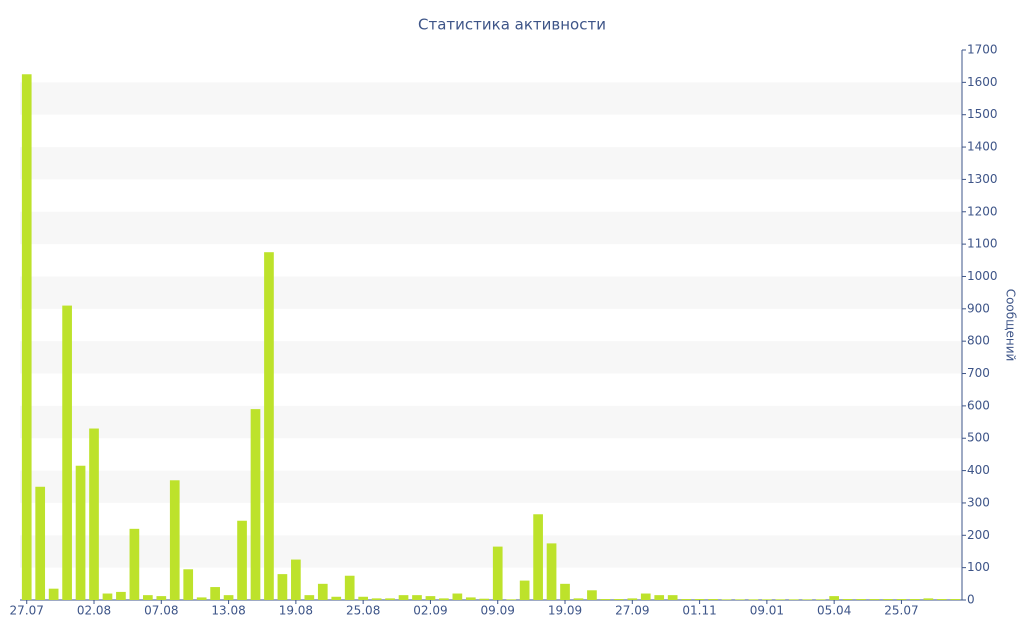 This screenshot has height=640, width=1024. What do you see at coordinates (982, 114) in the screenshot?
I see `y-tick-label: 1500` at bounding box center [982, 114].